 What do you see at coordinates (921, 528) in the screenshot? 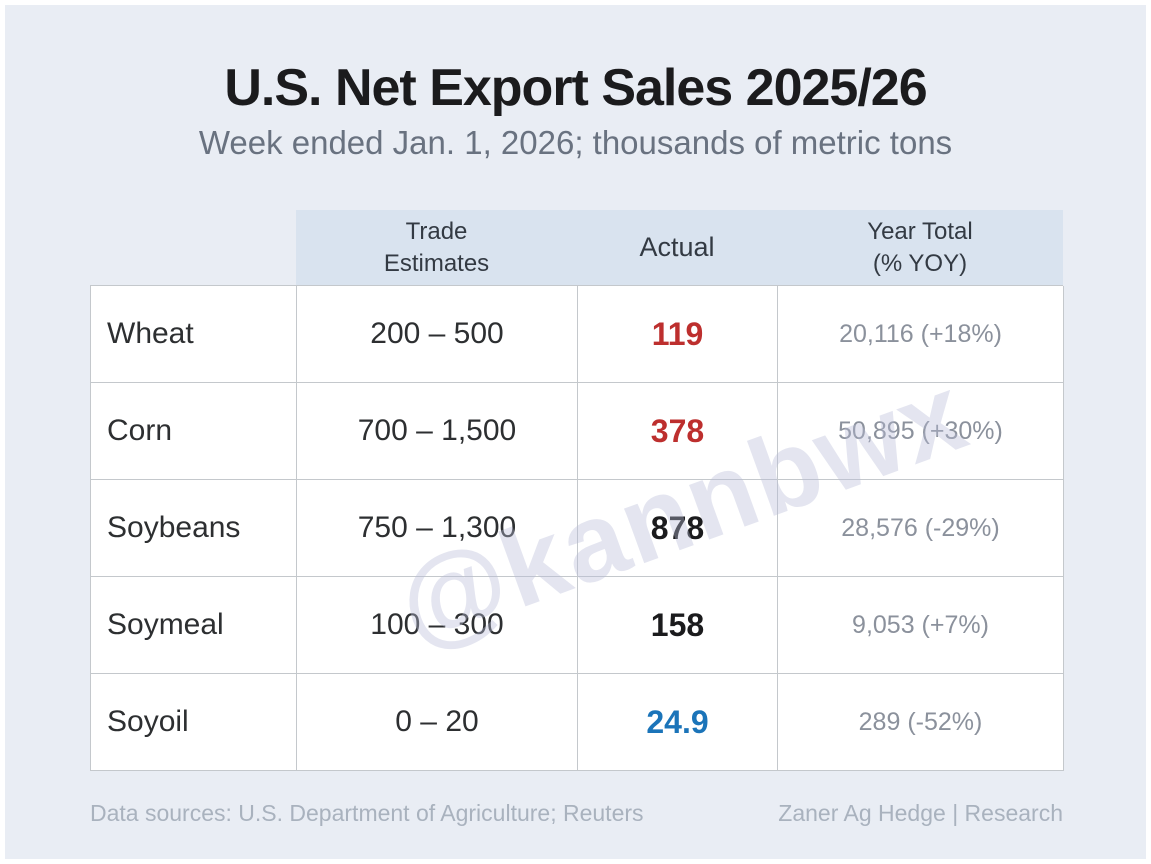
I see `year-total-value: 28,576 (-29%)` at bounding box center [921, 528].